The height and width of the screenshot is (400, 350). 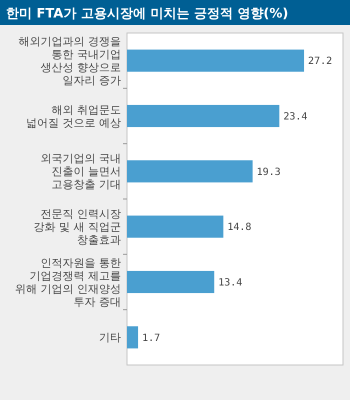 What do you see at coordinates (230, 283) in the screenshot?
I see `data-label: 13.4` at bounding box center [230, 283].